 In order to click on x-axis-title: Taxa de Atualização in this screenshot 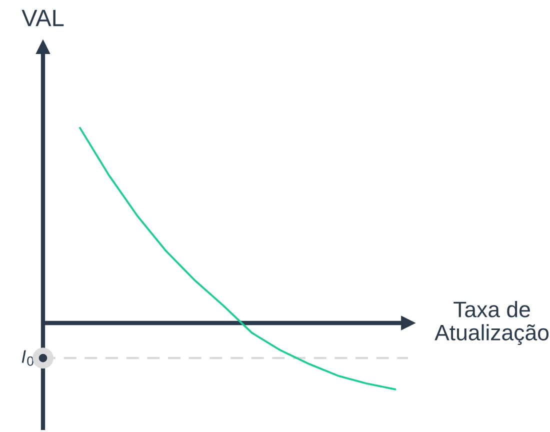, I will do `click(491, 323)`.